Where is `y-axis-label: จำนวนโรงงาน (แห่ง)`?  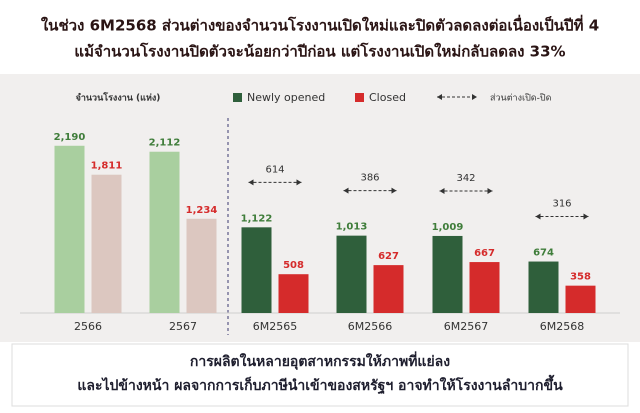
y-axis-label: จำนวนโรงงาน (แห่ง) is located at coordinates (118, 98).